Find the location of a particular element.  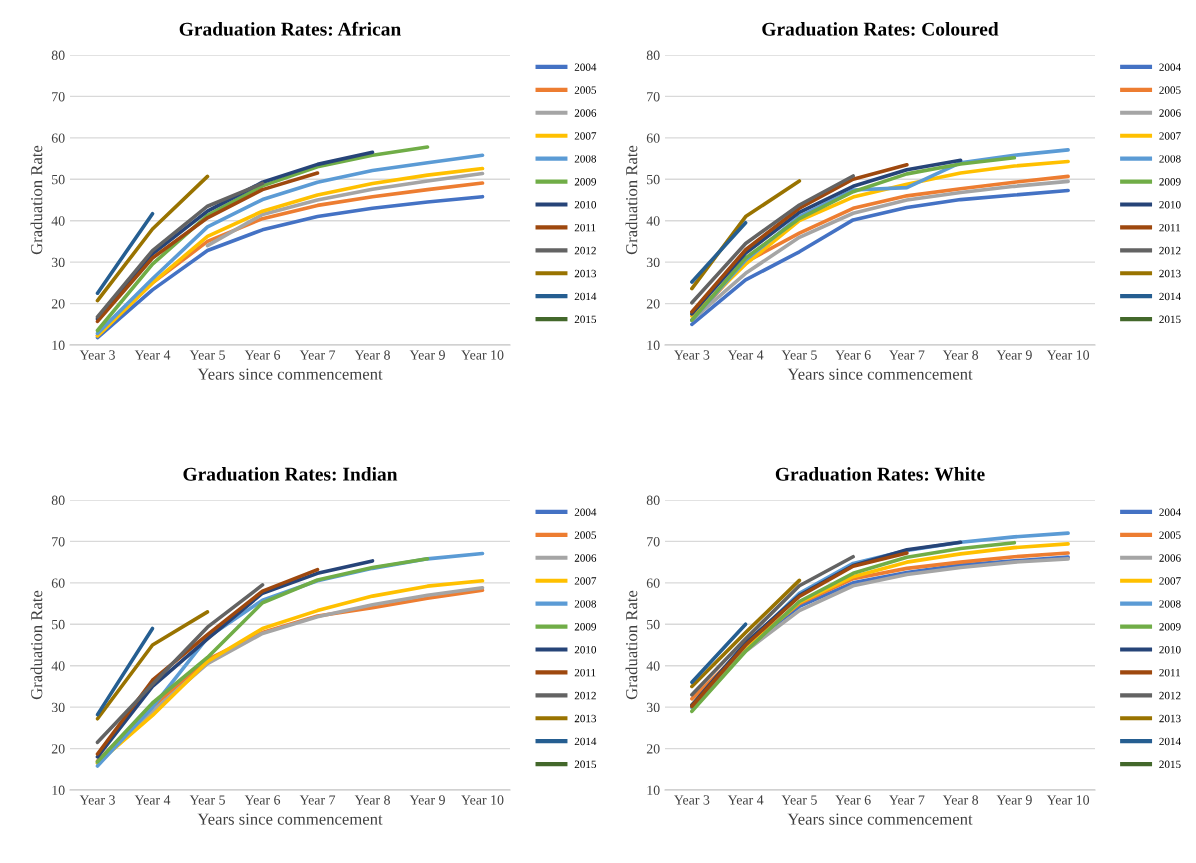

chart-title: Graduation Rates: African is located at coordinates (290, 28).